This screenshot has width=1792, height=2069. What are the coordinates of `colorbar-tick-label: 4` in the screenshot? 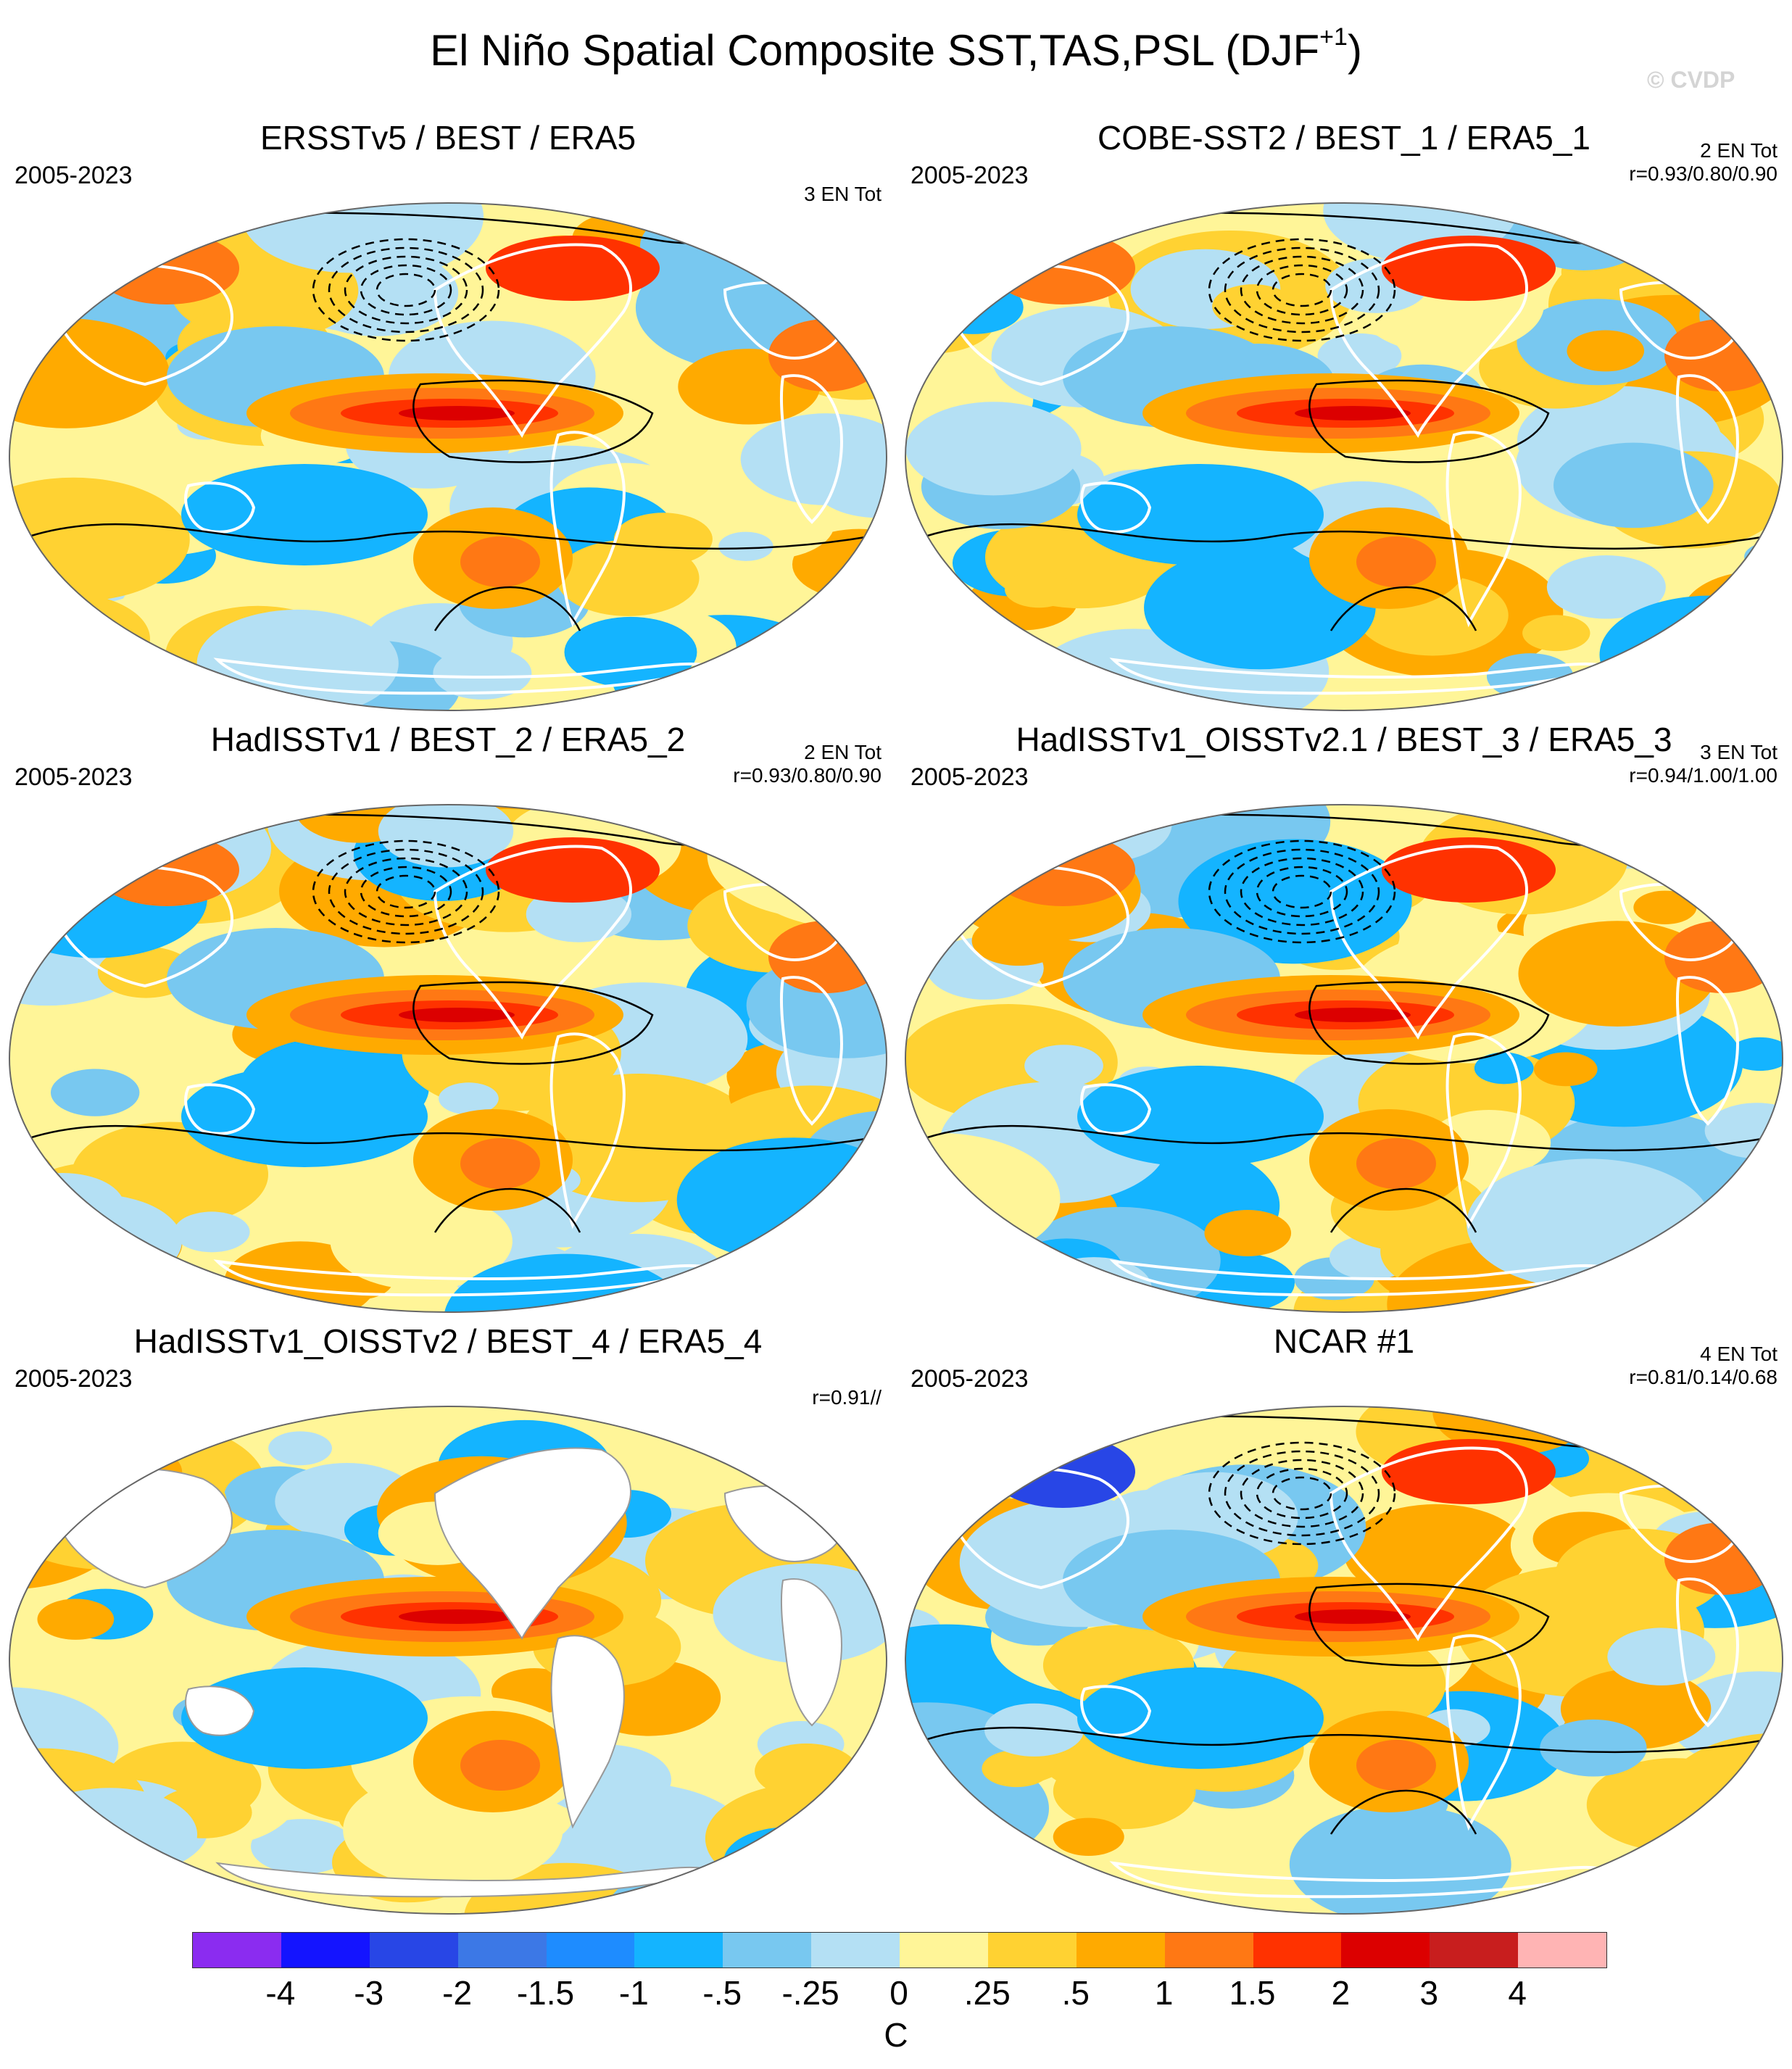 It's located at (1518, 1993).